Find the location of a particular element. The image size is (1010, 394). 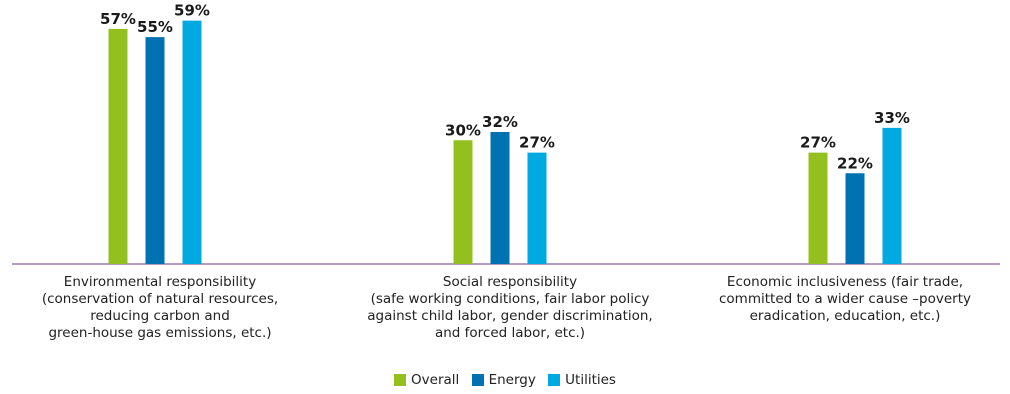

category-label-line: (conservation of natural resources, is located at coordinates (160, 299).